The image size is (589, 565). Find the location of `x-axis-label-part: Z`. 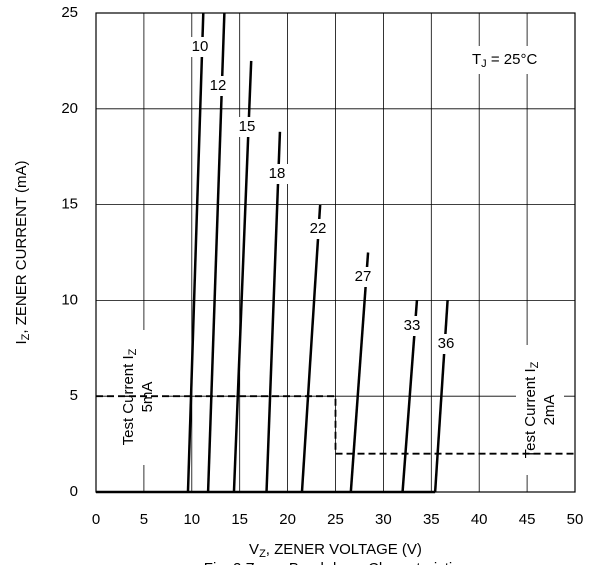

x-axis-label-part: Z is located at coordinates (262, 554).